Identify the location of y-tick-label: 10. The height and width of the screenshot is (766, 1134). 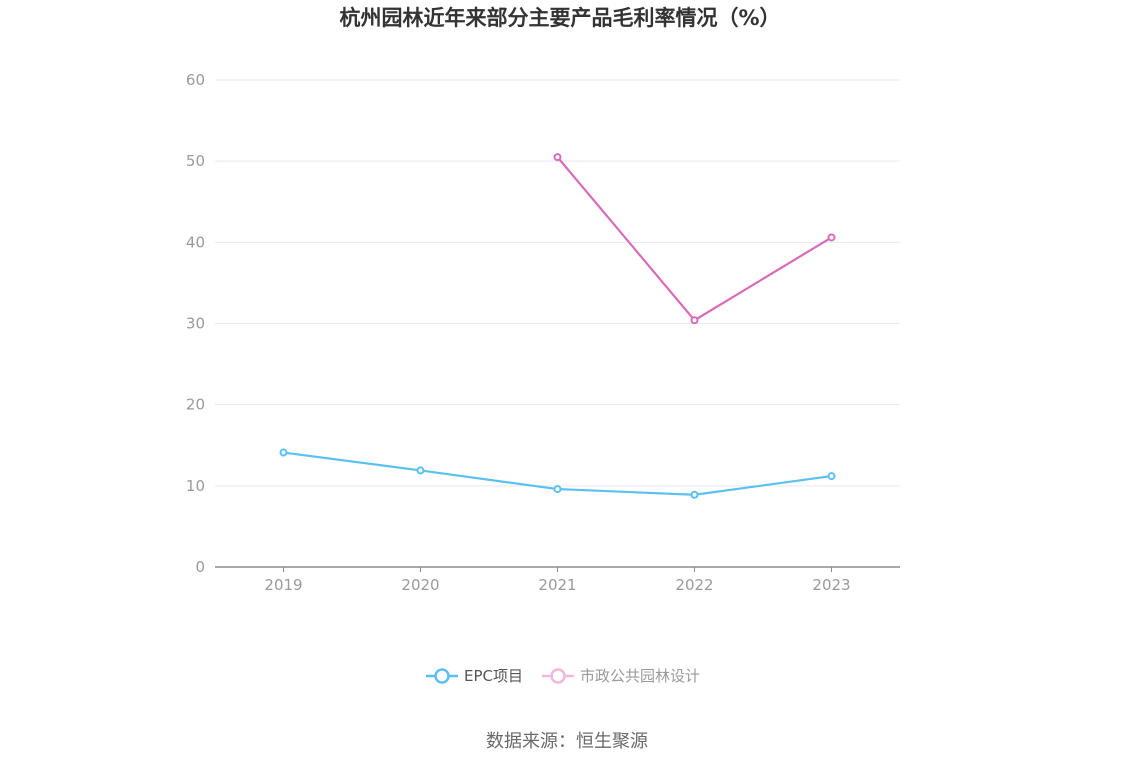
(195, 486).